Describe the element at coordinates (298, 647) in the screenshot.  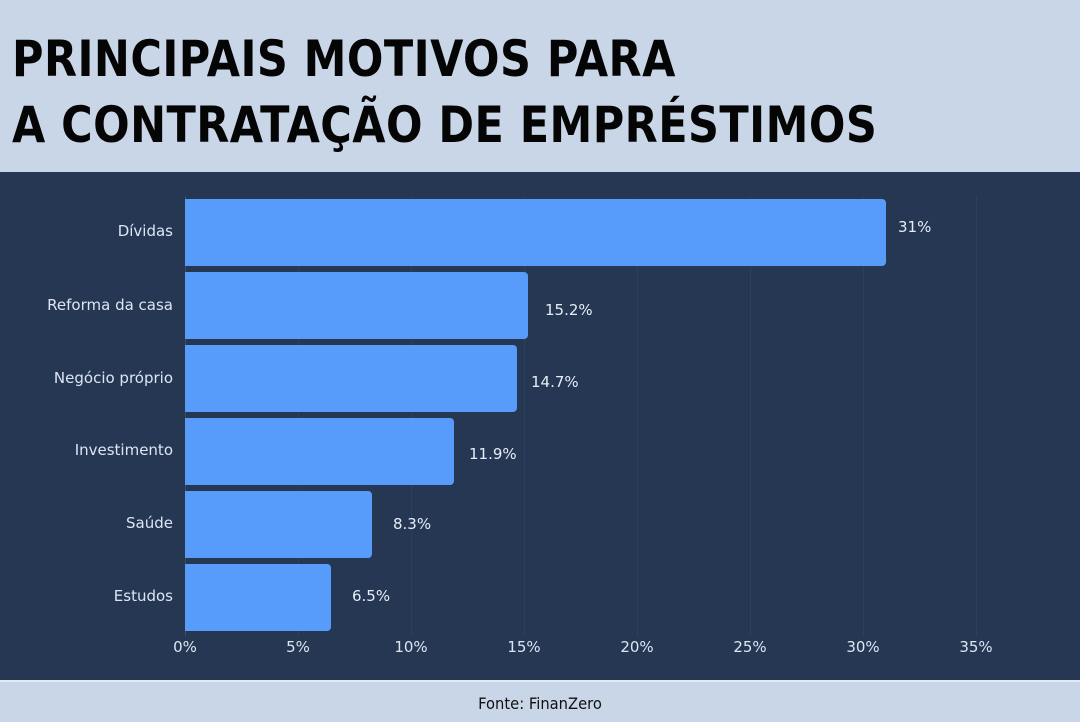
I see `x-tick-label: 5%` at that location.